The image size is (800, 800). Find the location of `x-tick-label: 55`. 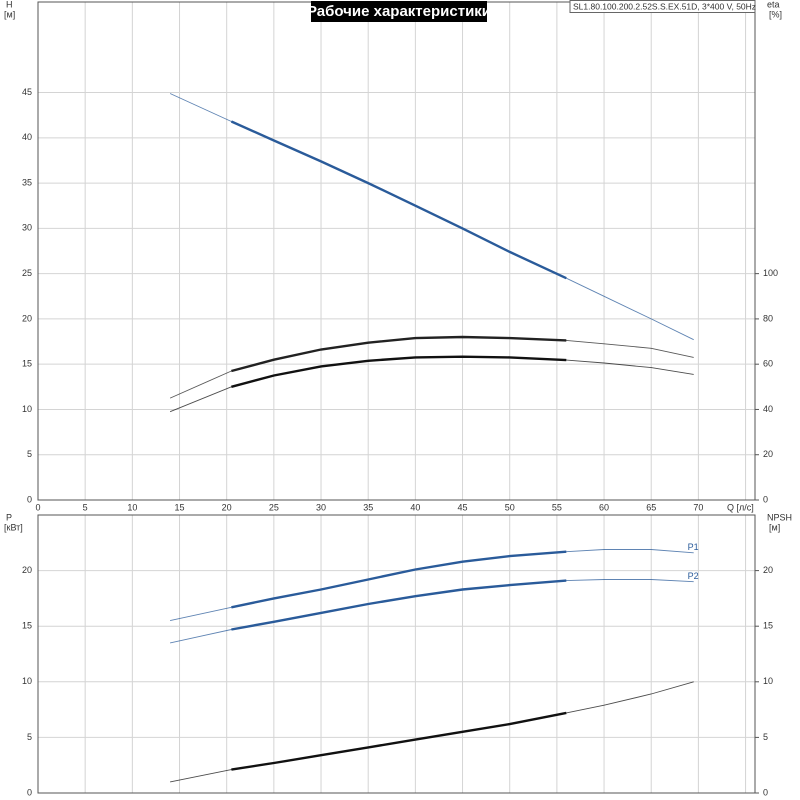

x-tick-label: 55 is located at coordinates (557, 507).